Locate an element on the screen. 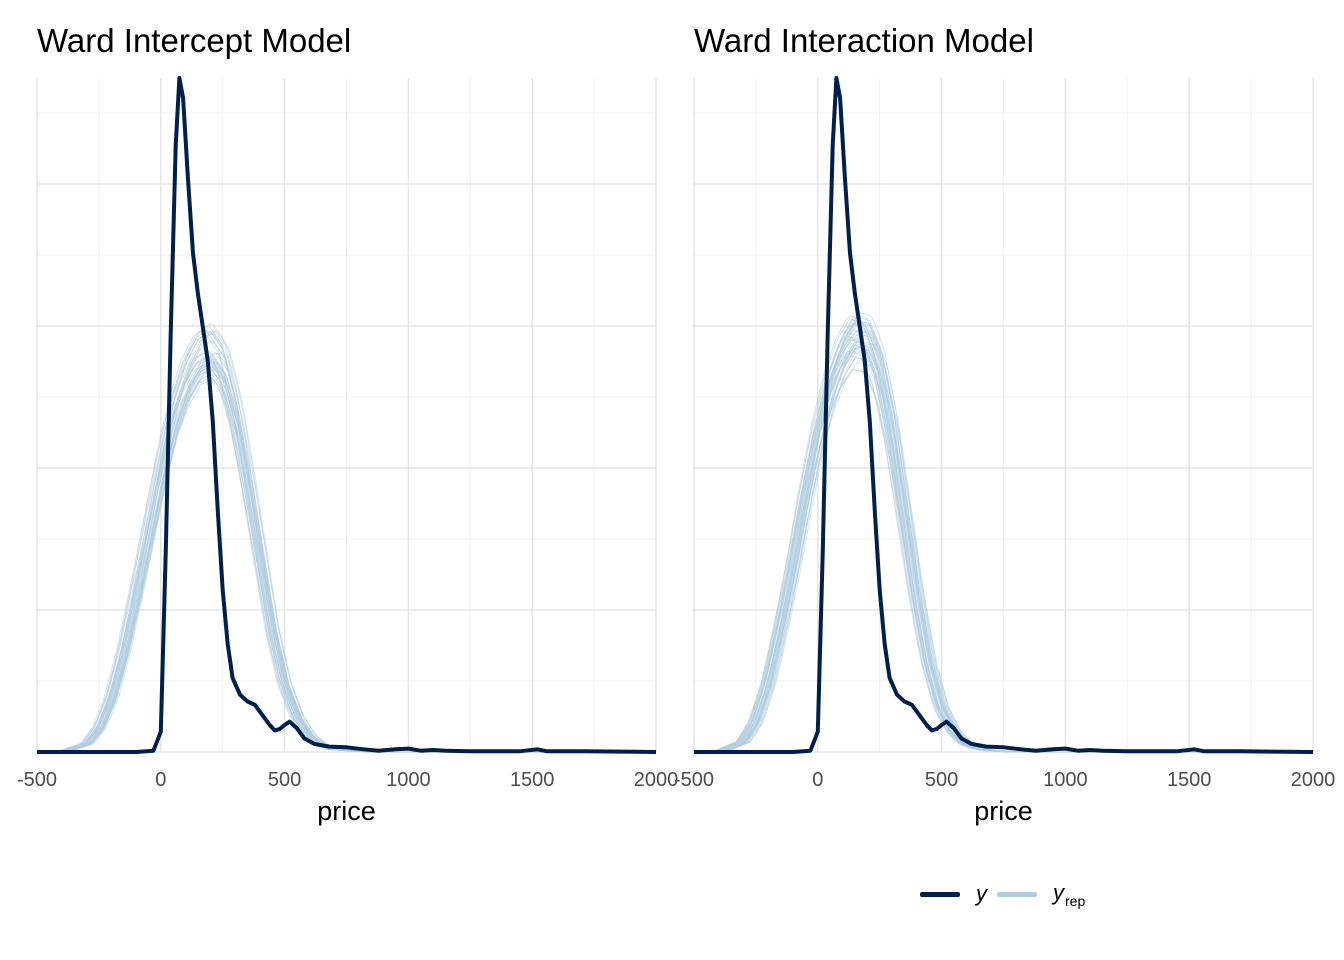  legend-swatch-y is located at coordinates (940, 894).